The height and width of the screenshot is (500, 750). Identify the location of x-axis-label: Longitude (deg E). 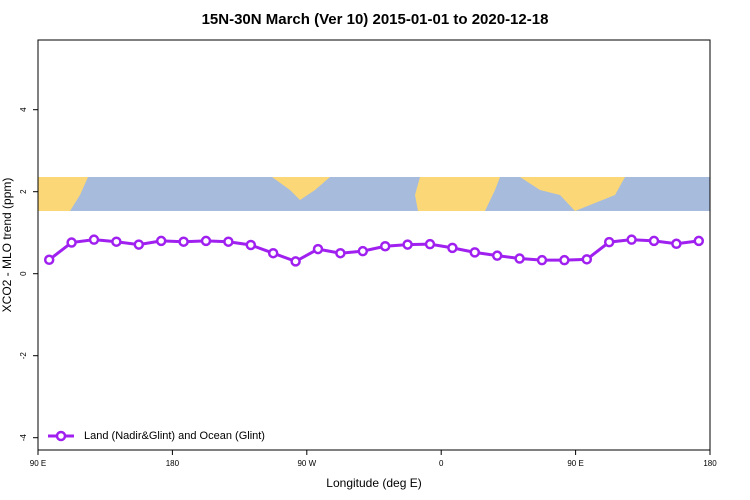
(373, 483).